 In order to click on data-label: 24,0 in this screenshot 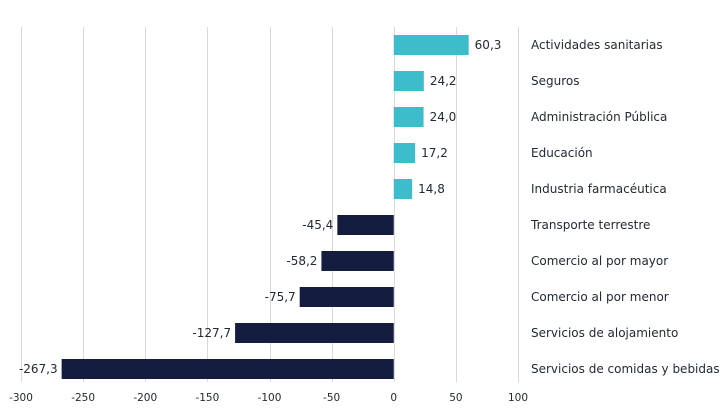, I will do `click(443, 117)`.